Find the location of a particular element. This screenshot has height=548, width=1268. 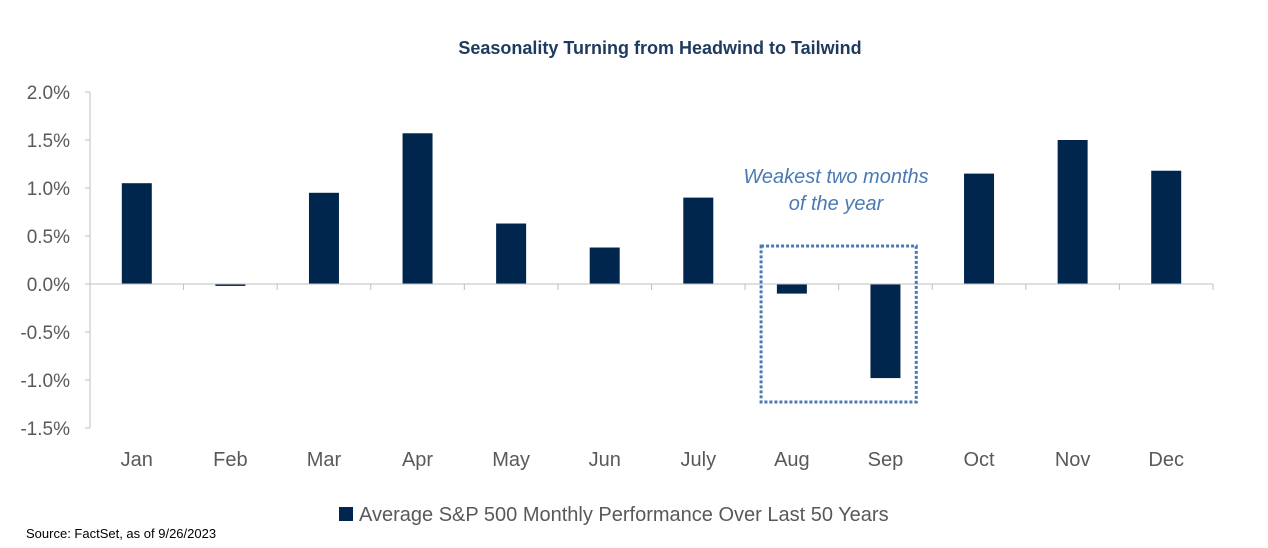

x-tick-label: Dec is located at coordinates (1166, 460).